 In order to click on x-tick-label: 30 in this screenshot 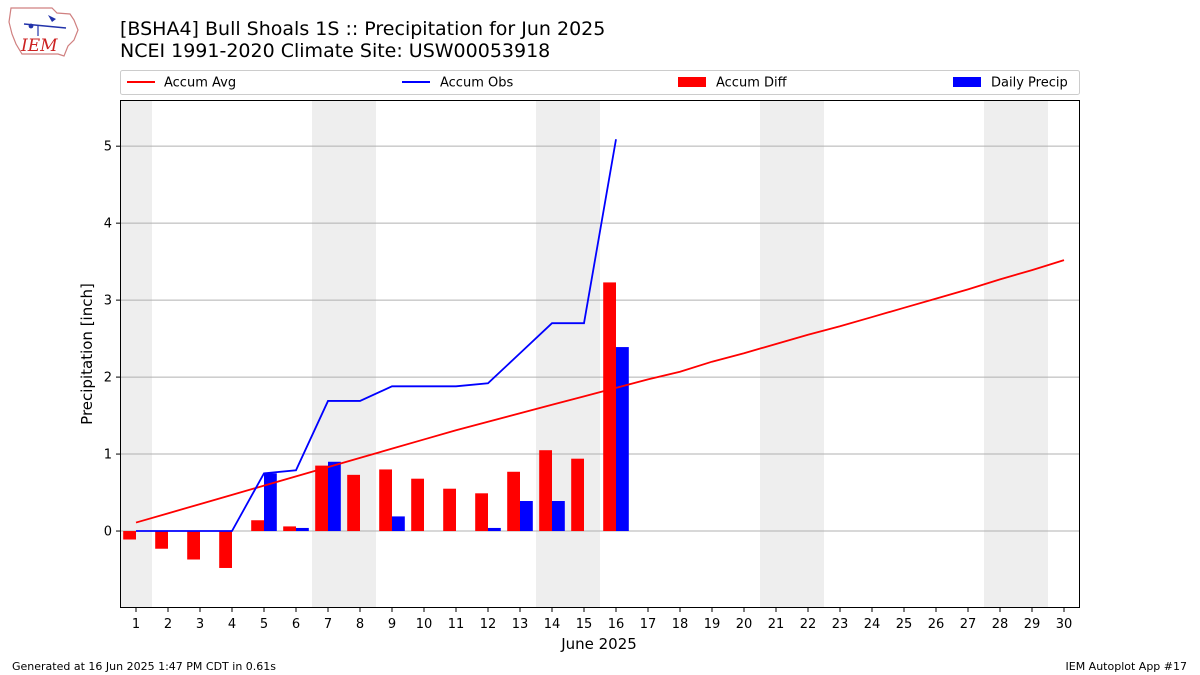, I will do `click(1064, 624)`.